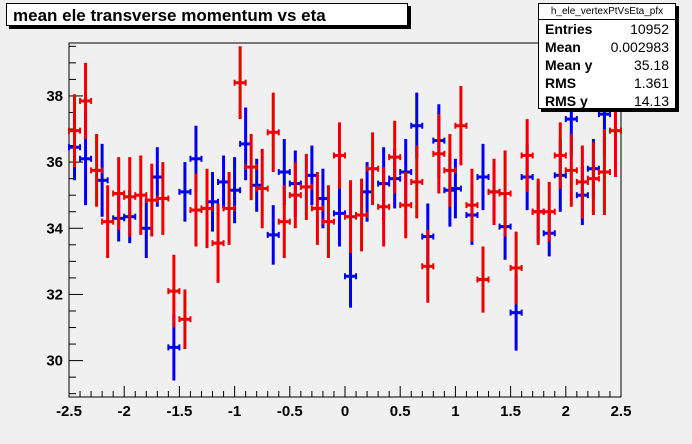 The height and width of the screenshot is (444, 692). What do you see at coordinates (569, 65) in the screenshot?
I see `stats-label: Mean y` at bounding box center [569, 65].